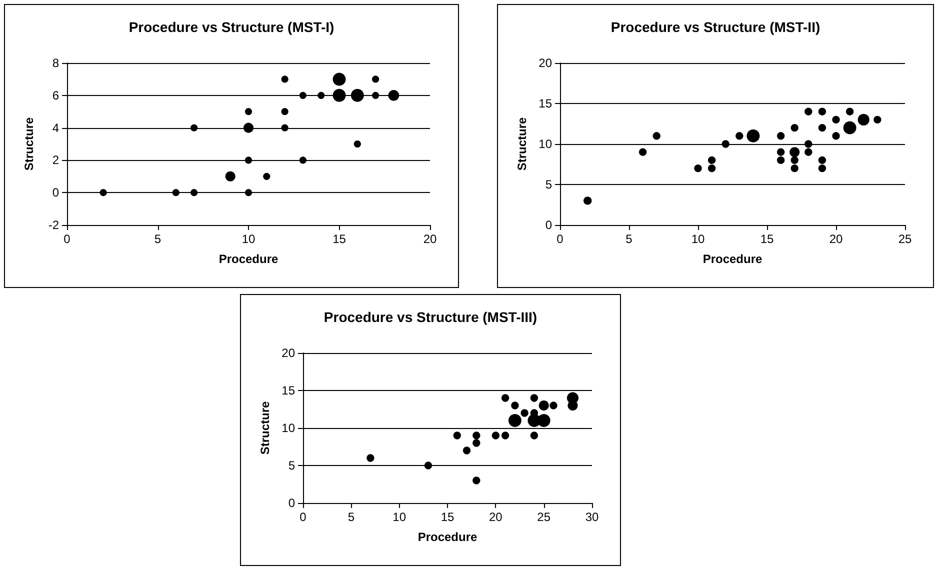 The width and height of the screenshot is (938, 568). What do you see at coordinates (56, 127) in the screenshot?
I see `y-tick-label: 4` at bounding box center [56, 127].